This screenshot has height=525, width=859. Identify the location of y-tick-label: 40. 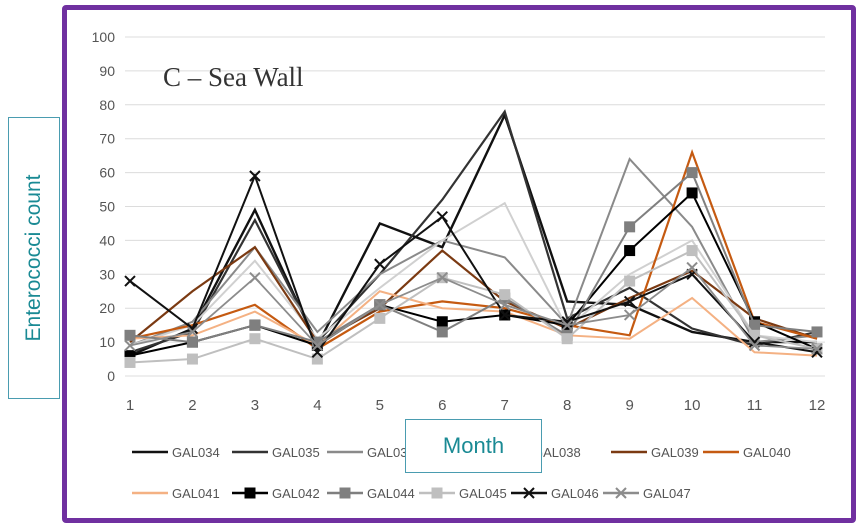
(107, 240).